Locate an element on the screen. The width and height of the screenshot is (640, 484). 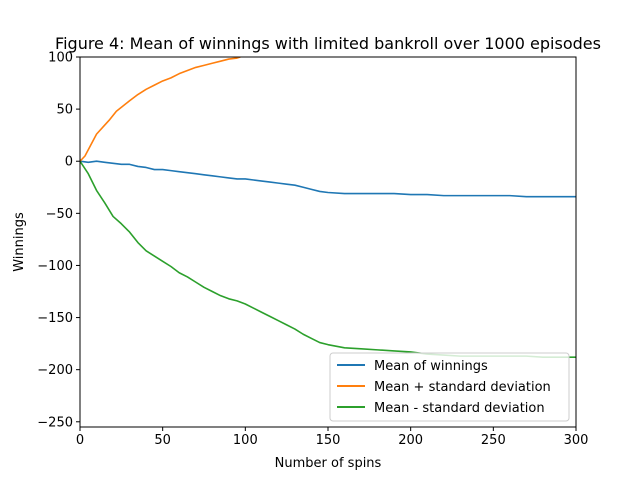
y-tick-label: −50 is located at coordinates (59, 214).